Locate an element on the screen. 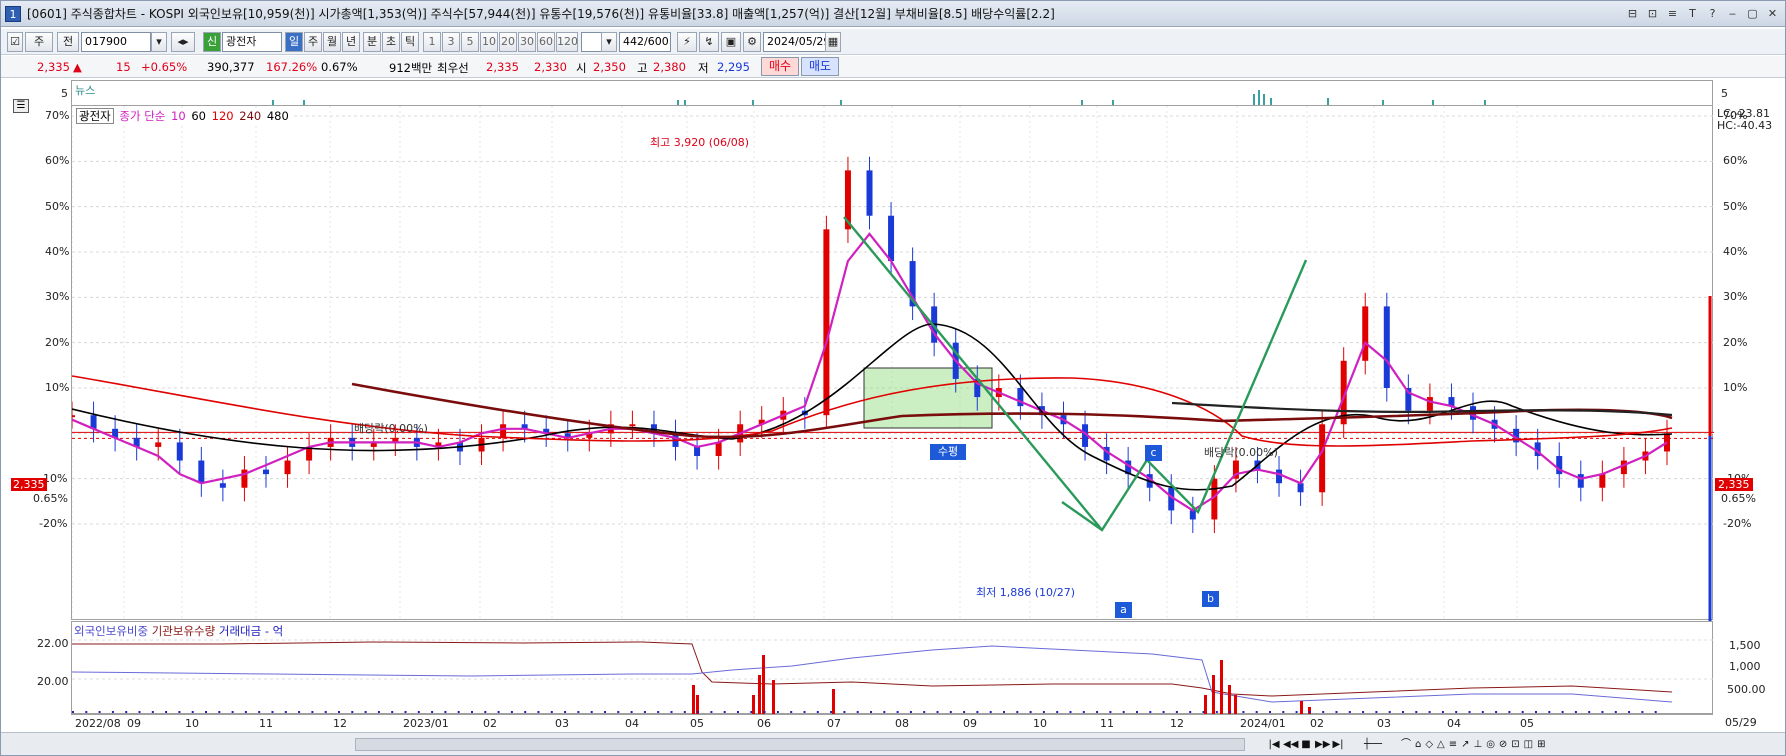 This screenshot has height=756, width=1786. legend-ma60: 60 is located at coordinates (198, 116).